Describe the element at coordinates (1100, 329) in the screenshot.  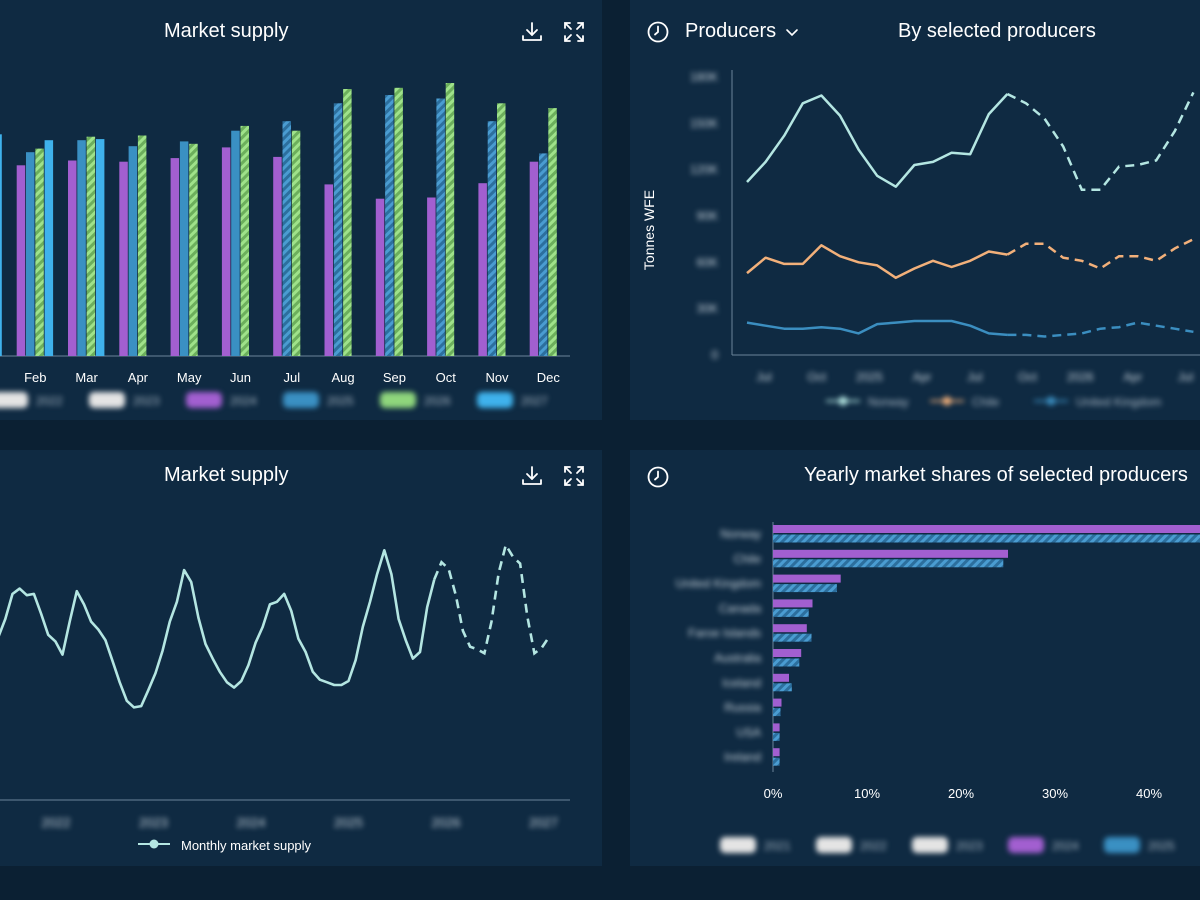
I see `line-united-kingdom-forecast` at that location.